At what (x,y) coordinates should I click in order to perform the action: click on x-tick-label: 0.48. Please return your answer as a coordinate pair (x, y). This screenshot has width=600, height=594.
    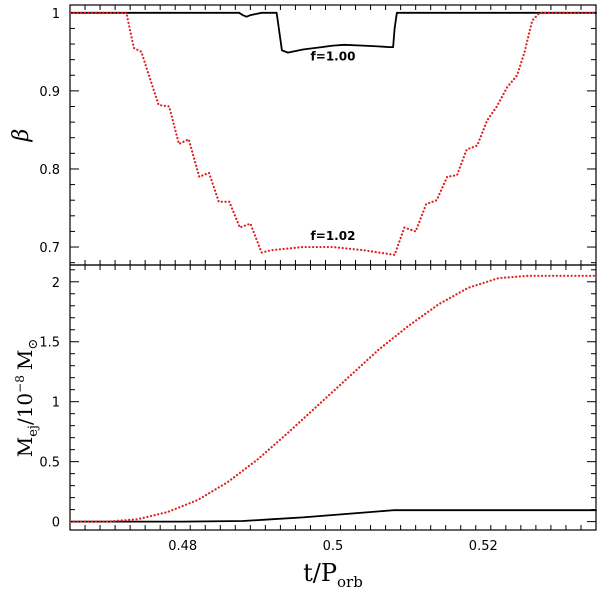
    Looking at the image, I should click on (182, 546).